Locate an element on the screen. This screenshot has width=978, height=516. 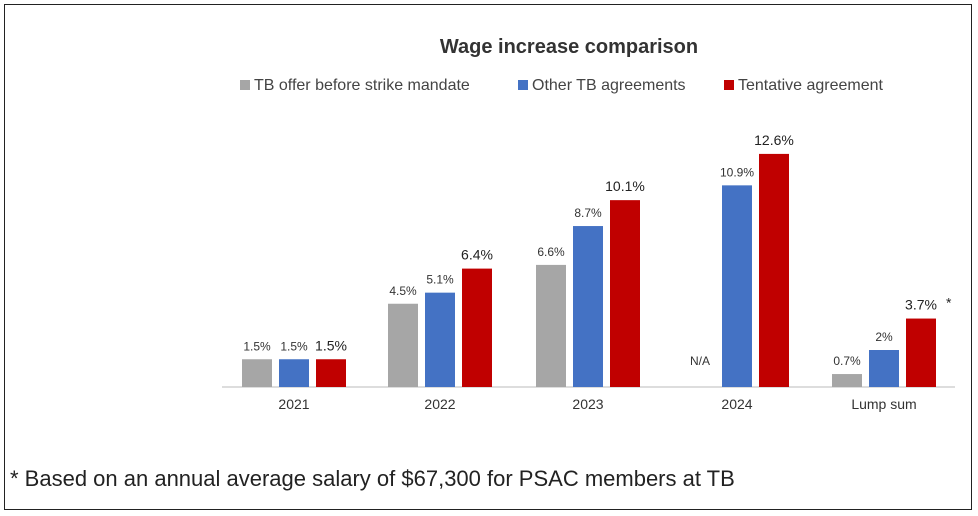
data-label-2024-tentative-agreement: 12.6% is located at coordinates (774, 140).